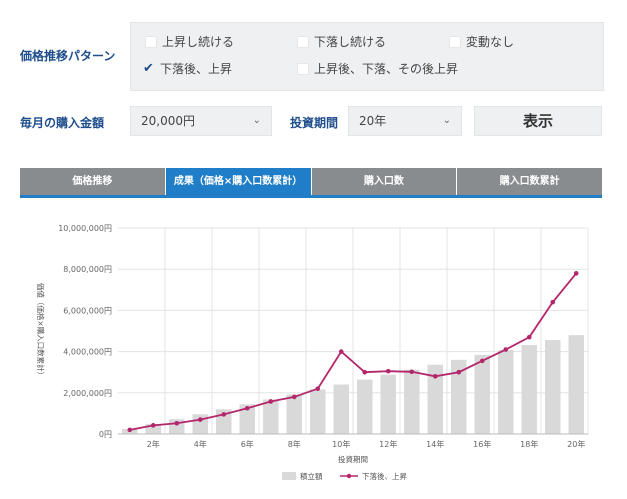 This screenshot has width=627, height=499. I want to click on tab-price-trend: 価格推移, so click(93, 181).